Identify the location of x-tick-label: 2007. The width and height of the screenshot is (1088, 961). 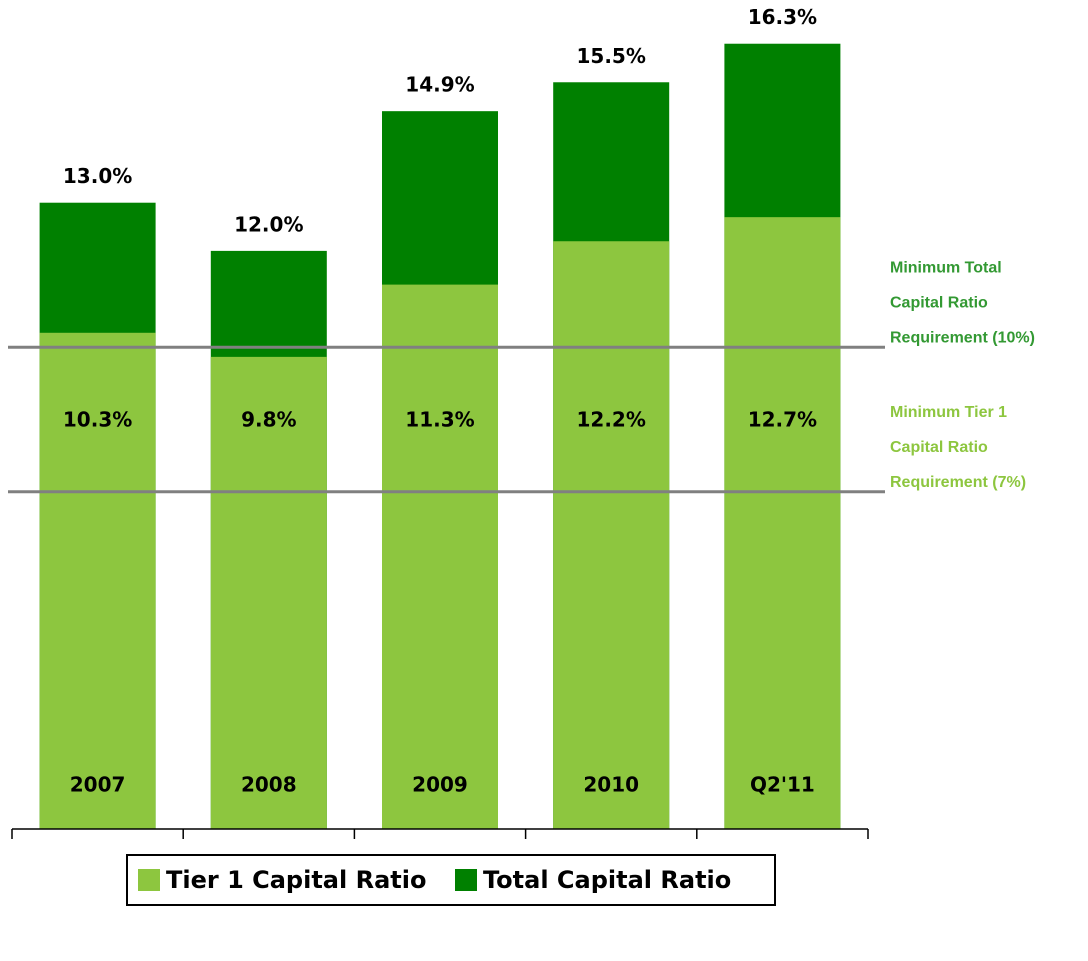
(98, 785).